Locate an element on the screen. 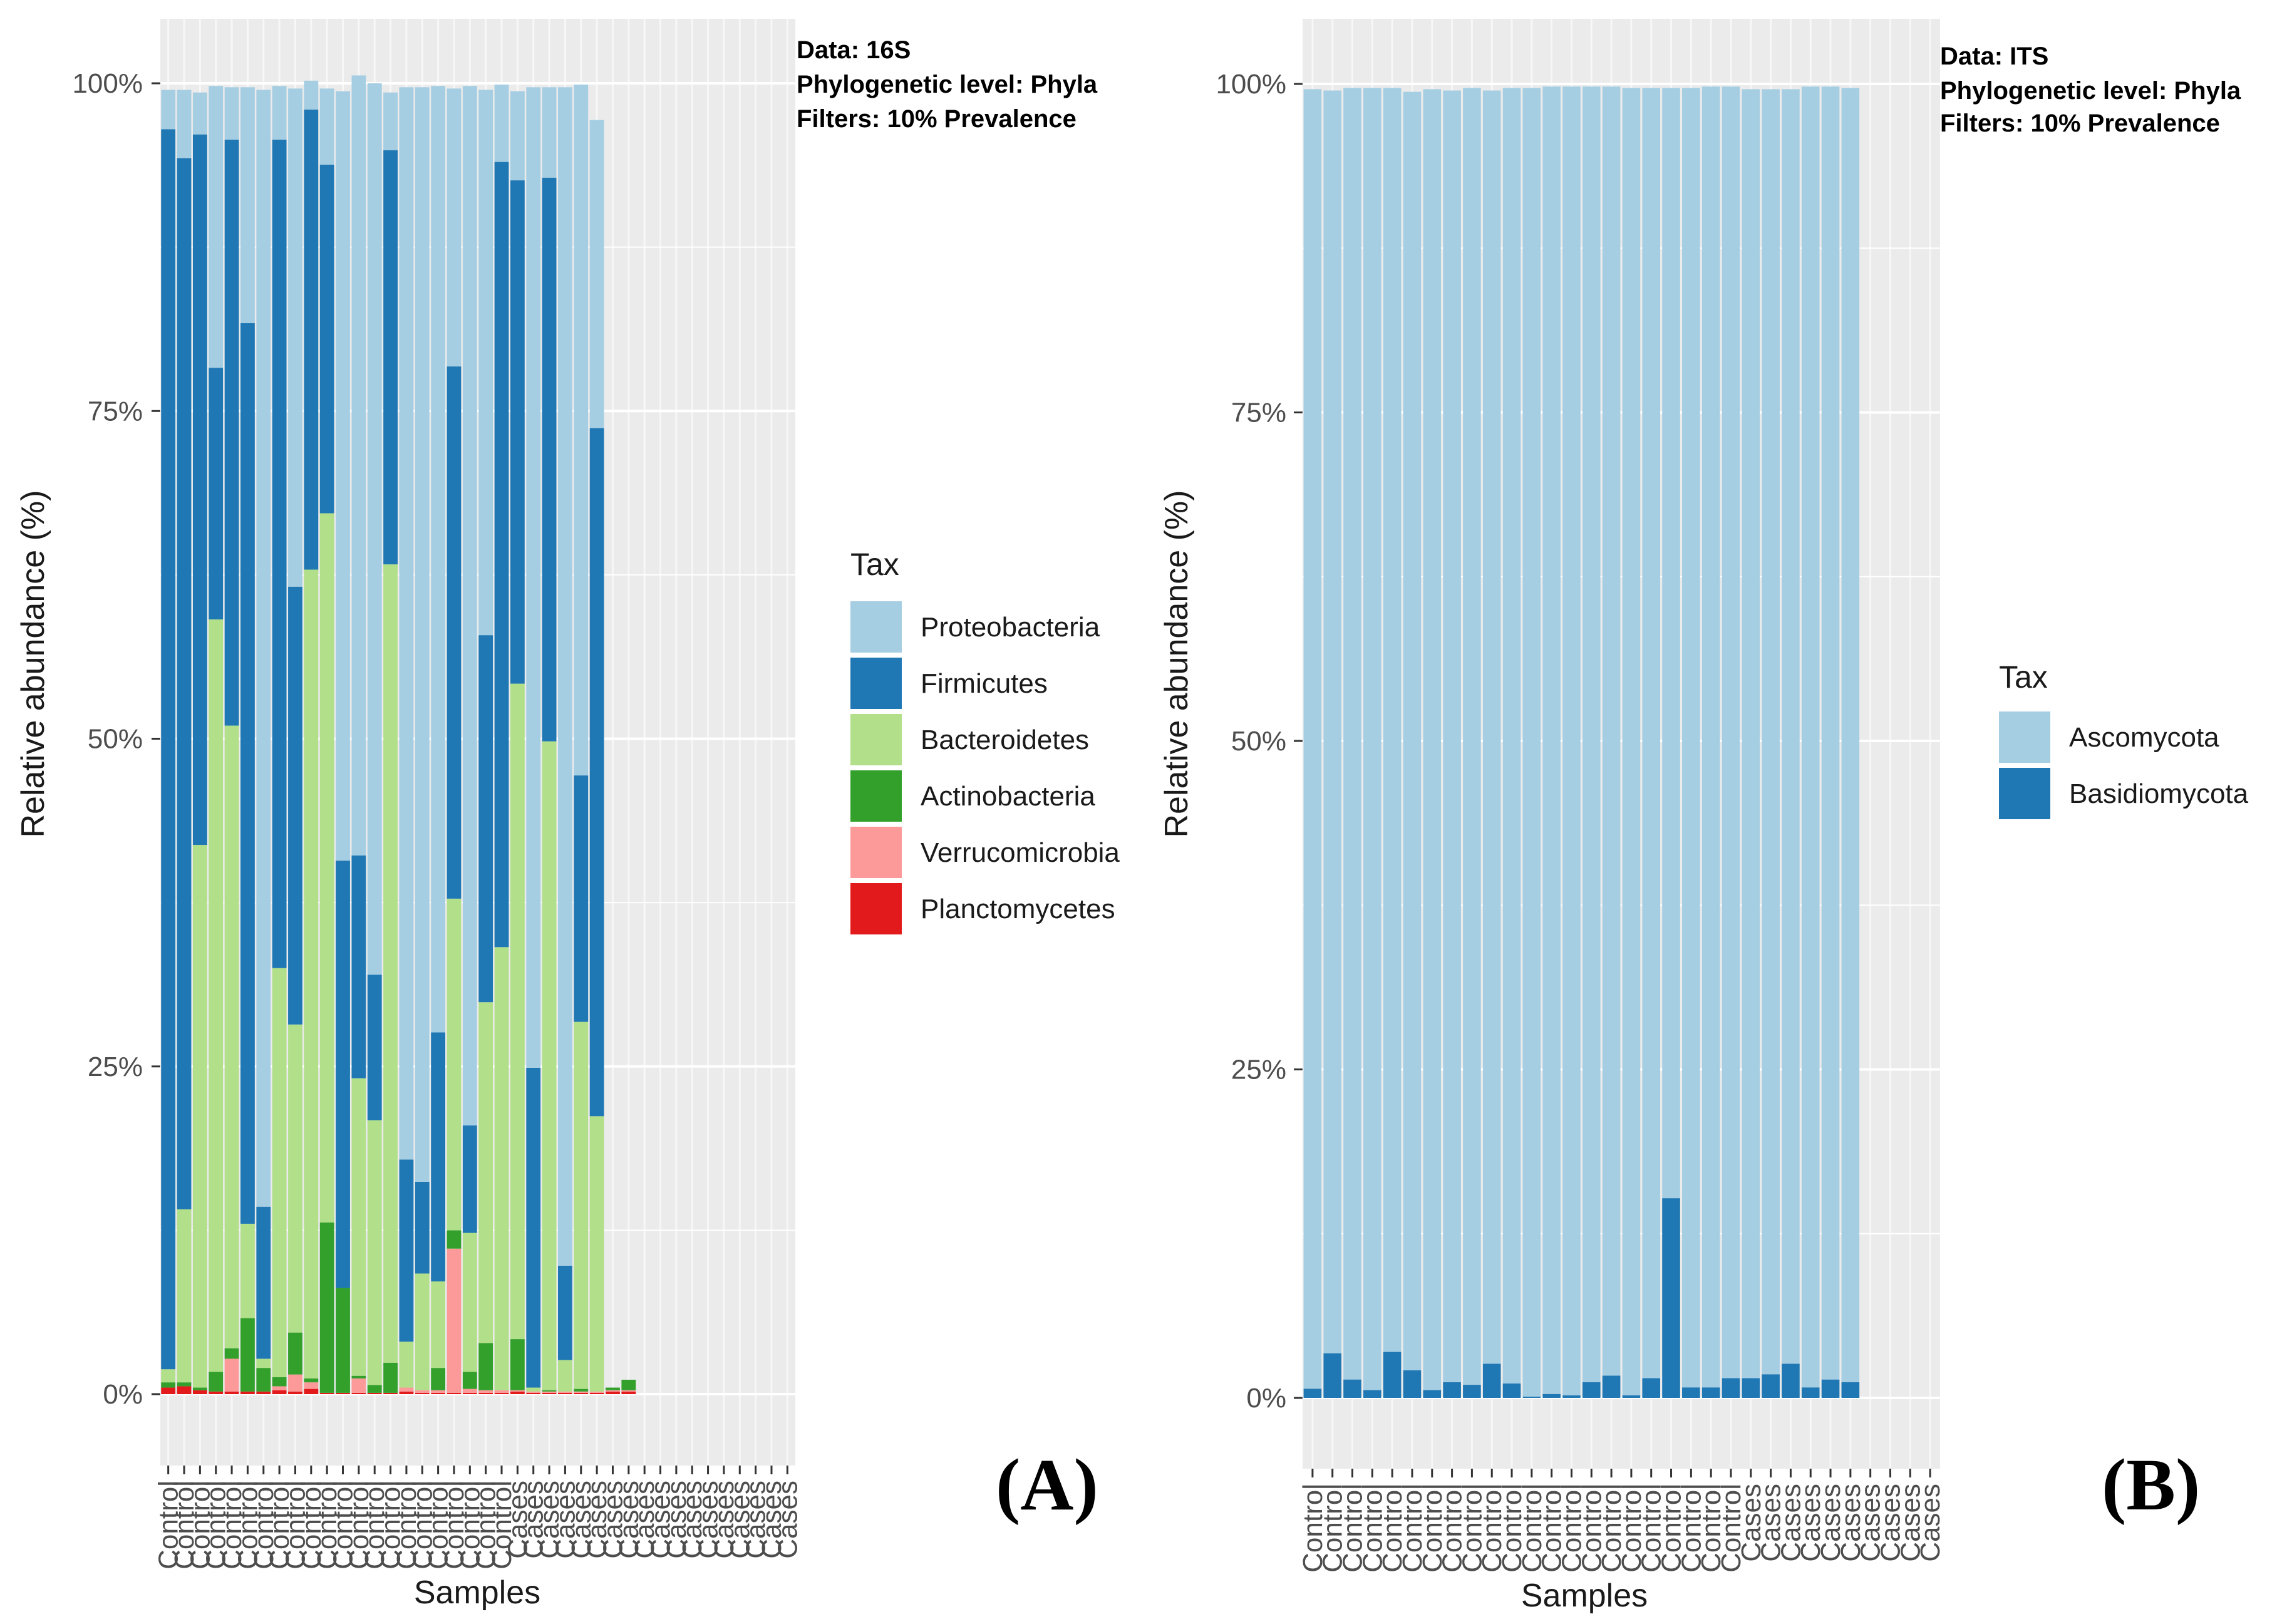 The width and height of the screenshot is (2277, 1624). annotation-a-line-1: Data: 16S is located at coordinates (854, 50).